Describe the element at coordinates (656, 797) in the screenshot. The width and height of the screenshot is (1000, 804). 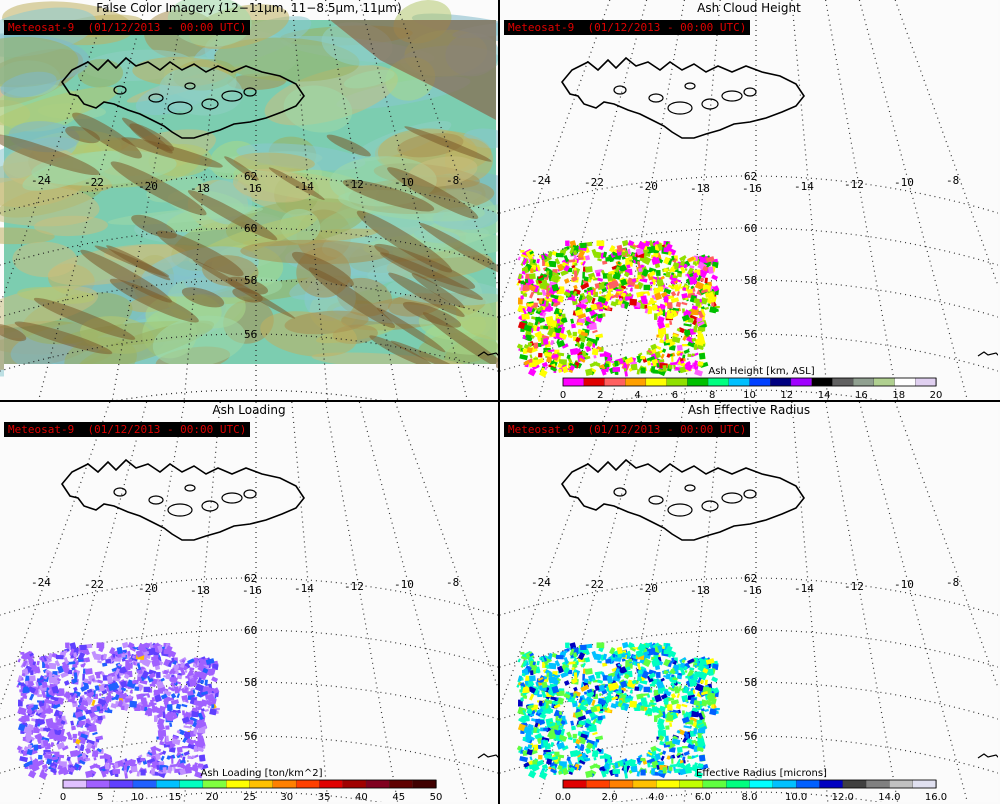
I see `colorbar-tick: 4.0` at that location.